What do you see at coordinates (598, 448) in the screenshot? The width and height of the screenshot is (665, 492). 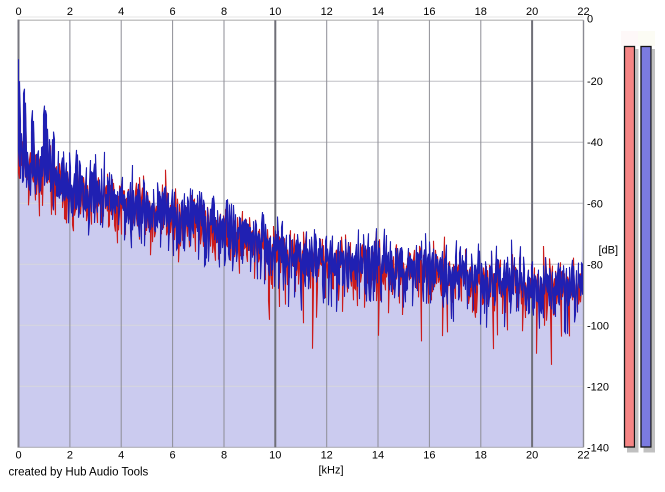 I see `svg-text: -140` at bounding box center [598, 448].